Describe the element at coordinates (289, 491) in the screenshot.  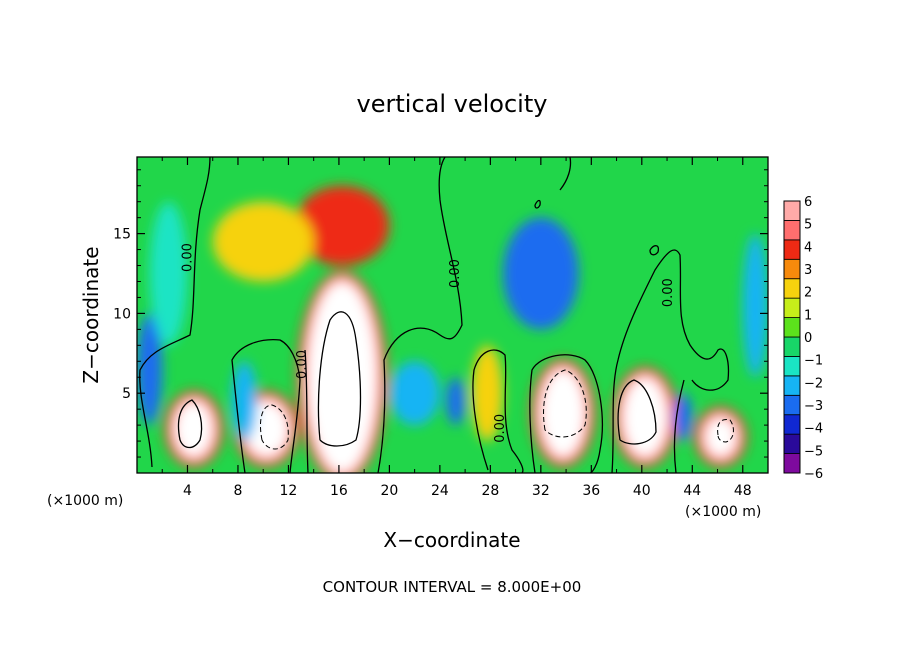
I see `x-tick-label: 12` at that location.